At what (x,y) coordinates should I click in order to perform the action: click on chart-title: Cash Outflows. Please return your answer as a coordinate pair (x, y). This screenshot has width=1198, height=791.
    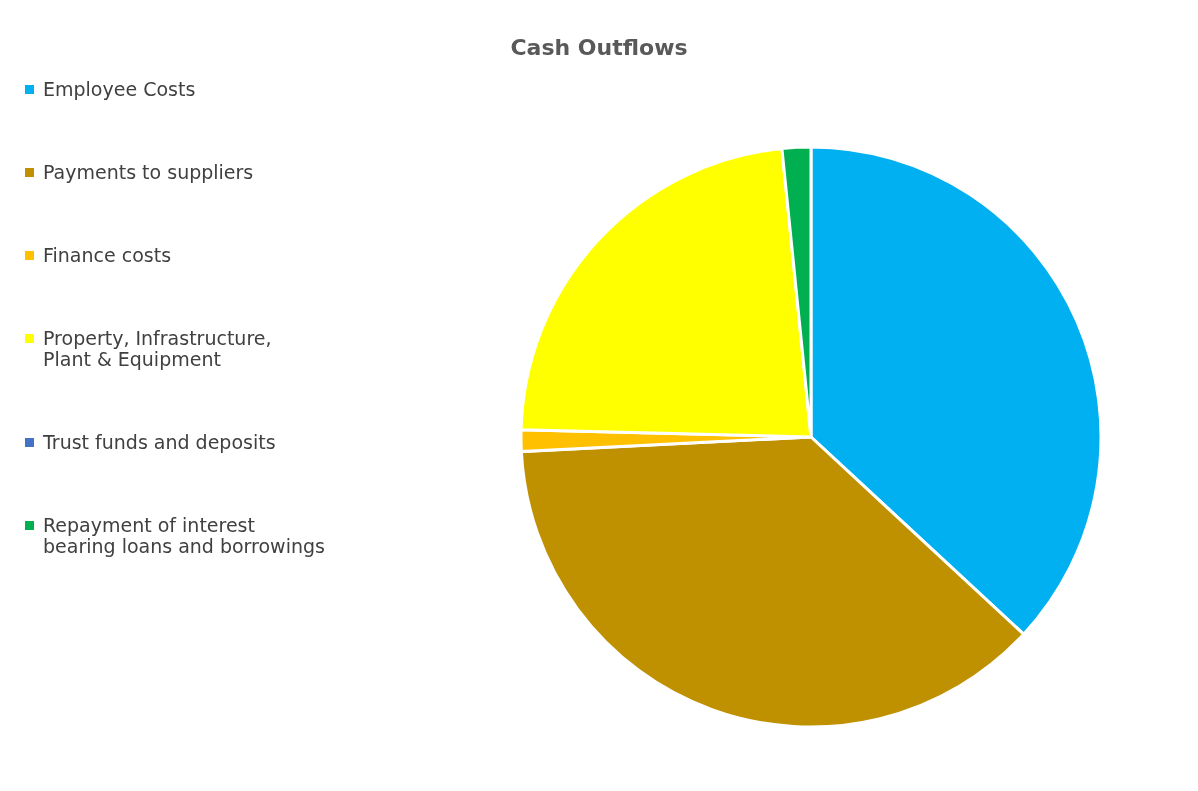
    Looking at the image, I should click on (599, 47).